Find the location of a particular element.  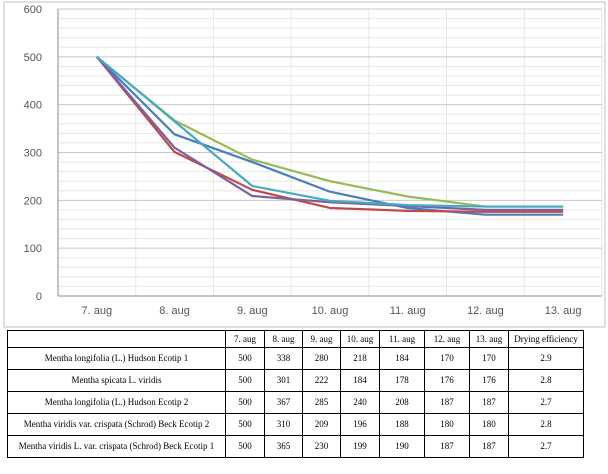

table-cell-species: Mentha longifolia (L.) Hudson Ecotip 1 is located at coordinates (116, 358).